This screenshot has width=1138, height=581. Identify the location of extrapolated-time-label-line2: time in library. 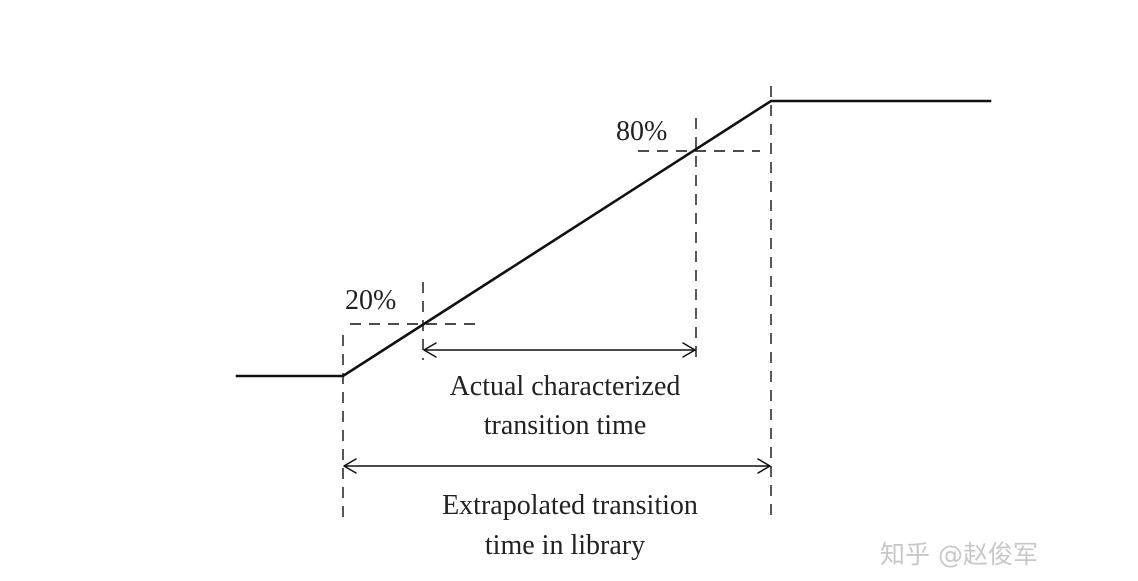
(565, 545).